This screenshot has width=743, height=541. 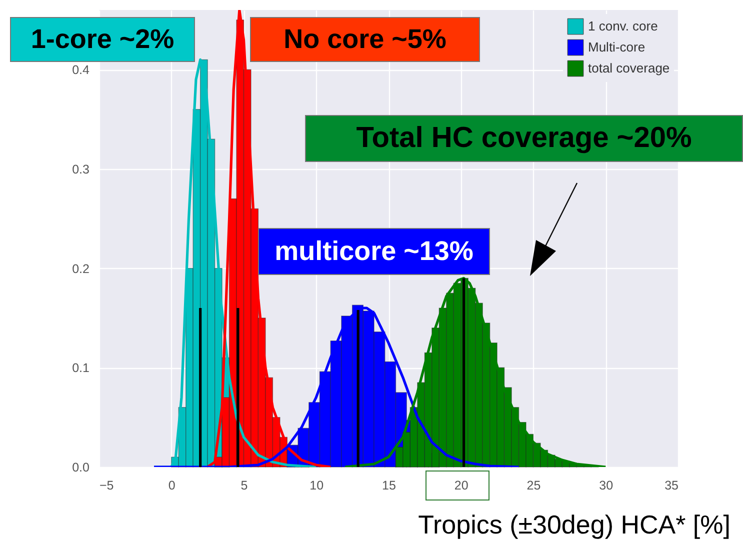 I want to click on x-tick-label: 0, so click(x=172, y=485).